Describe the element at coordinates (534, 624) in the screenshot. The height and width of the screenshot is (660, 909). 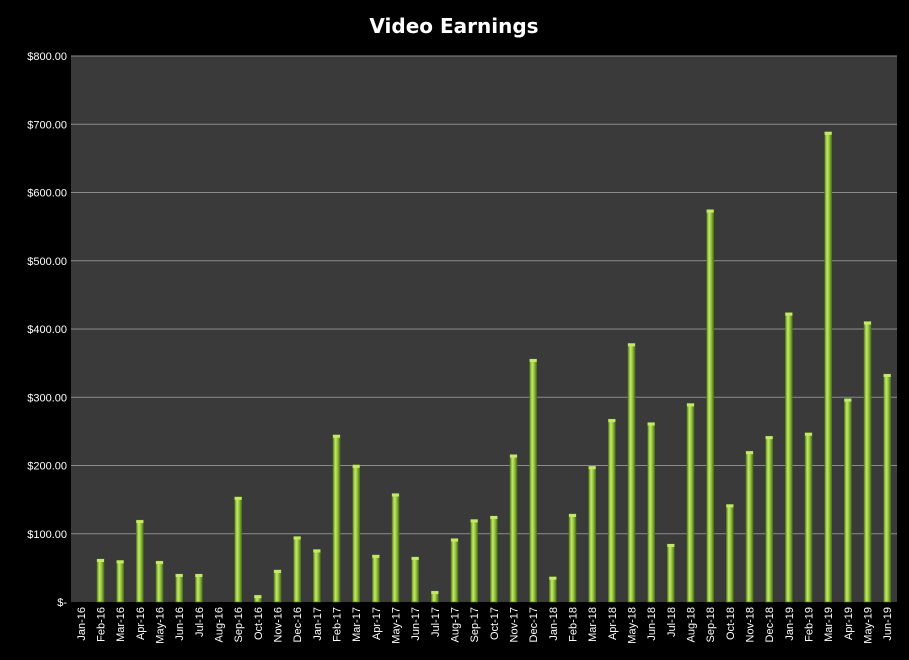
I see `x-tick-label: Dec-17` at that location.